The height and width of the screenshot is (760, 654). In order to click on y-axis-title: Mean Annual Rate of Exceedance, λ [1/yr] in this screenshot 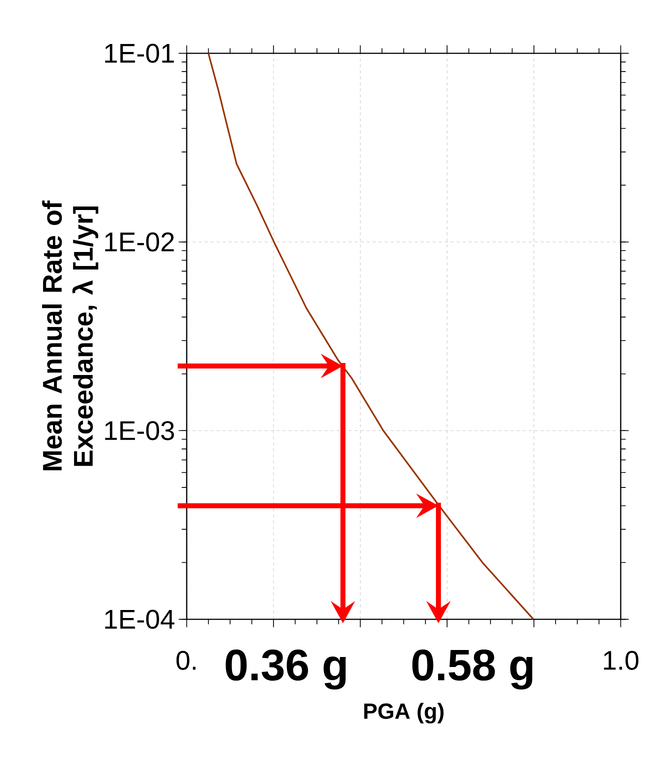, I will do `click(70, 335)`.